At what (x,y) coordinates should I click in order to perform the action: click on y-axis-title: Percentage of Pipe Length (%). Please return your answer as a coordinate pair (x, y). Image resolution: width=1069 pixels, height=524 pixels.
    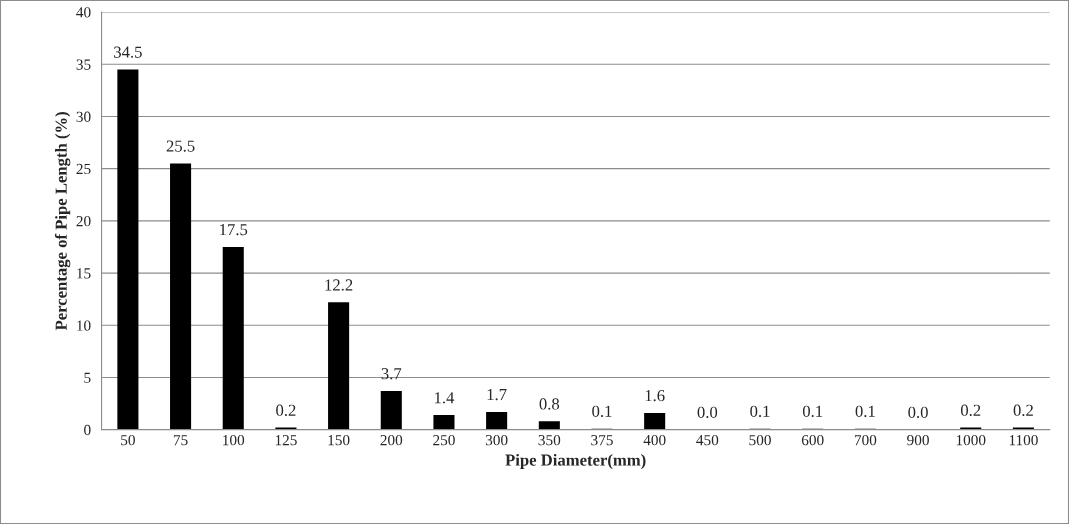
    Looking at the image, I should click on (62, 221).